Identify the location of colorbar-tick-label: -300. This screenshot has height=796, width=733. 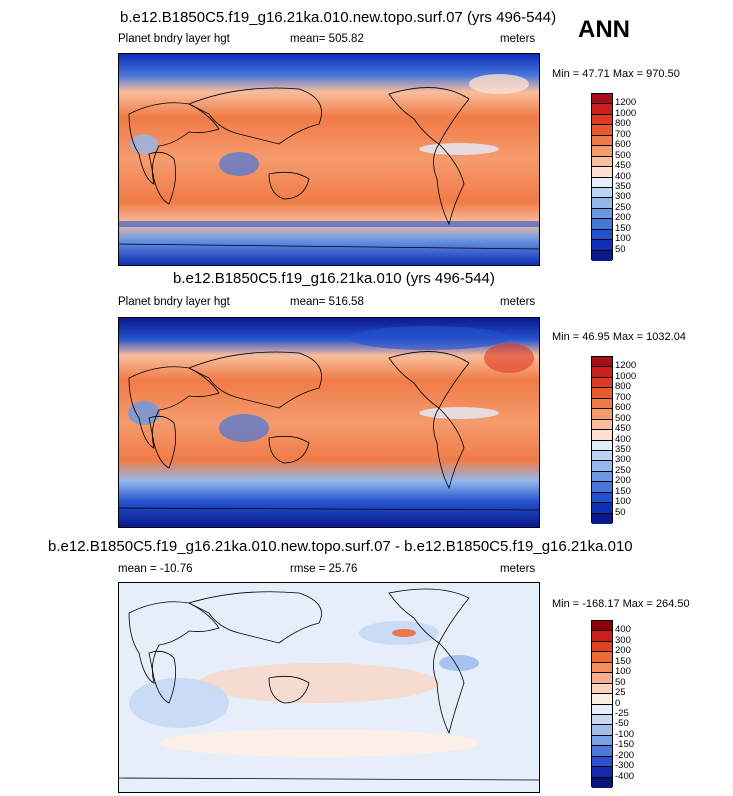
(625, 766).